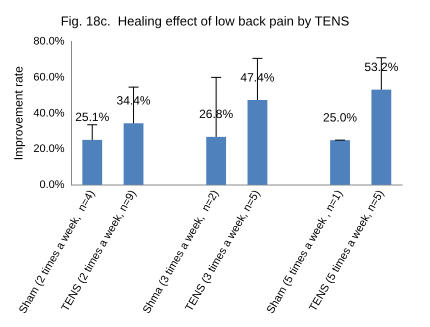 Image resolution: width=430 pixels, height=327 pixels. What do you see at coordinates (340, 117) in the screenshot?
I see `data-label: 25.0%` at bounding box center [340, 117].